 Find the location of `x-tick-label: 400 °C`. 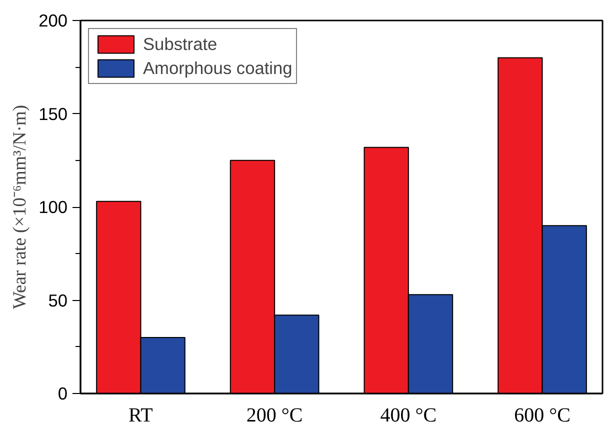

x-tick-label: 400 °C is located at coordinates (408, 415).